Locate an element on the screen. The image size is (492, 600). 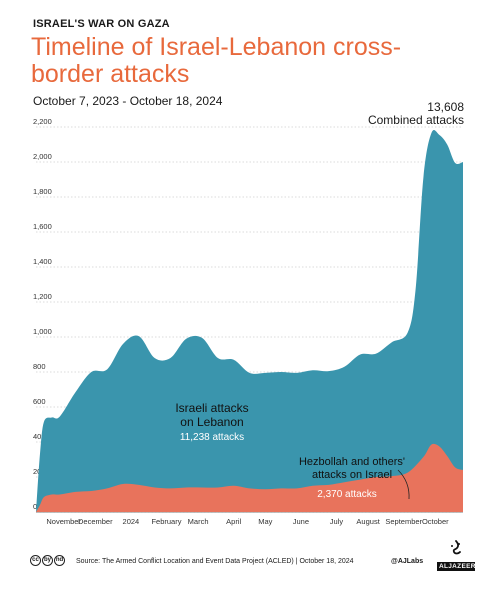
y-tick-label: 1,600 is located at coordinates (42, 226).